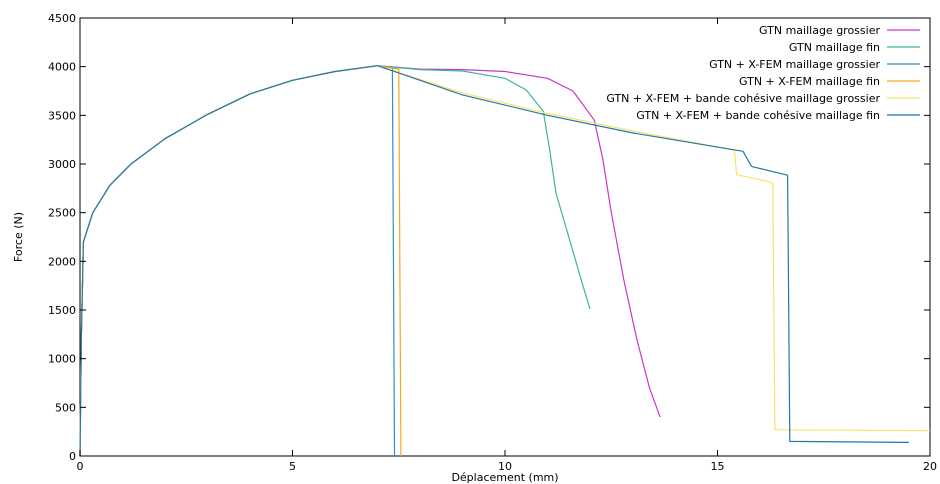 The image size is (940, 484). I want to click on y-axis-label: Force (N), so click(18, 237).